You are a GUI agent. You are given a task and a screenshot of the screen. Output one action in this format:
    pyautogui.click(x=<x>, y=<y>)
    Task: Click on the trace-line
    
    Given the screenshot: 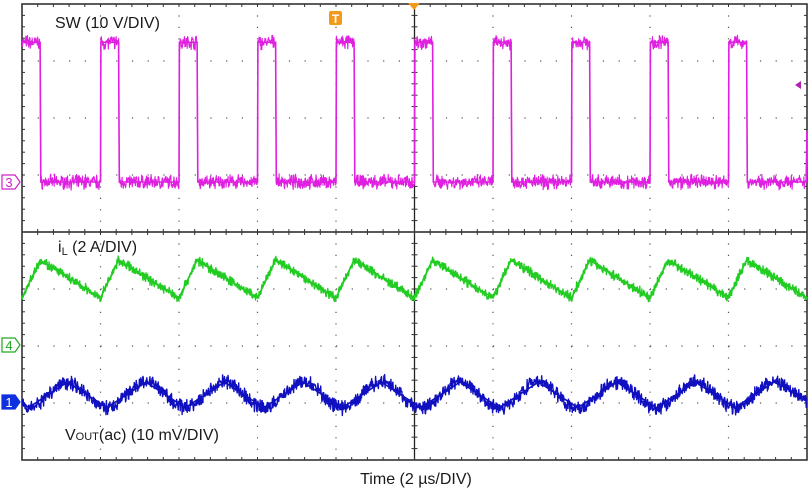 What is the action you would take?
    pyautogui.click(x=414, y=395)
    